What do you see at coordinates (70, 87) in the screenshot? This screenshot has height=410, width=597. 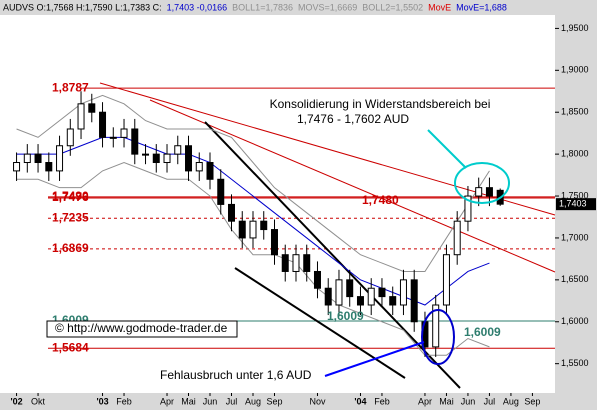 I see `level-label: 1,8787` at bounding box center [70, 87].